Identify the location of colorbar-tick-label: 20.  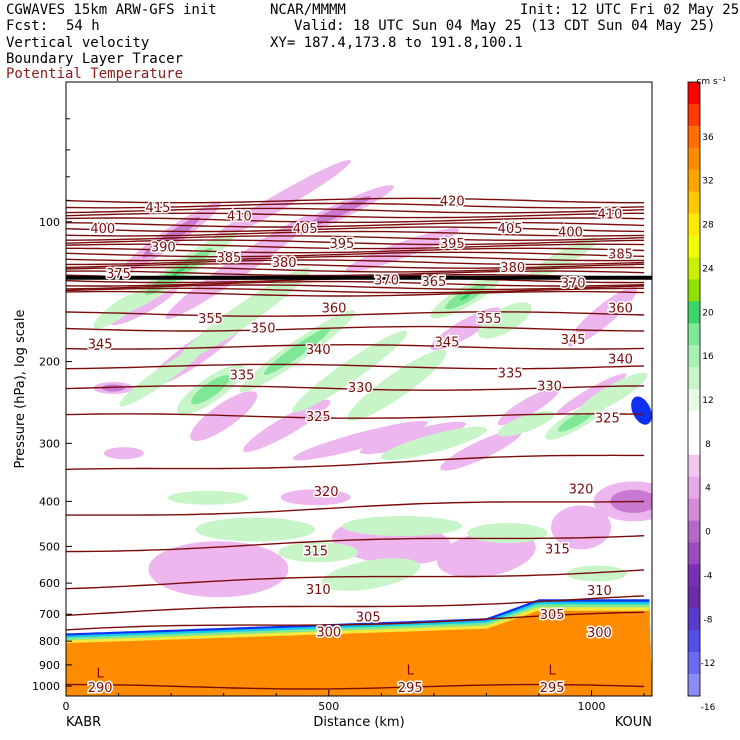
(708, 313).